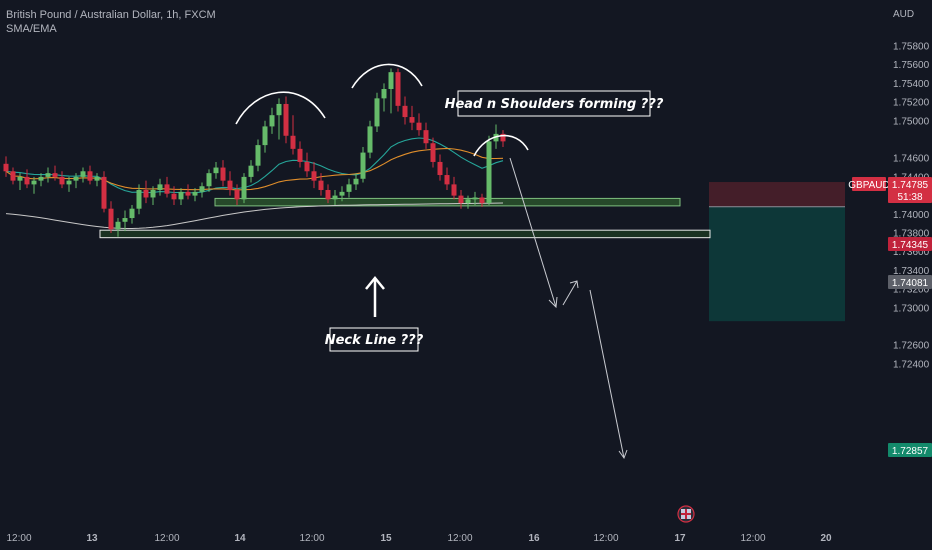 This screenshot has width=932, height=550. I want to click on projection-path, so click(568, 308).